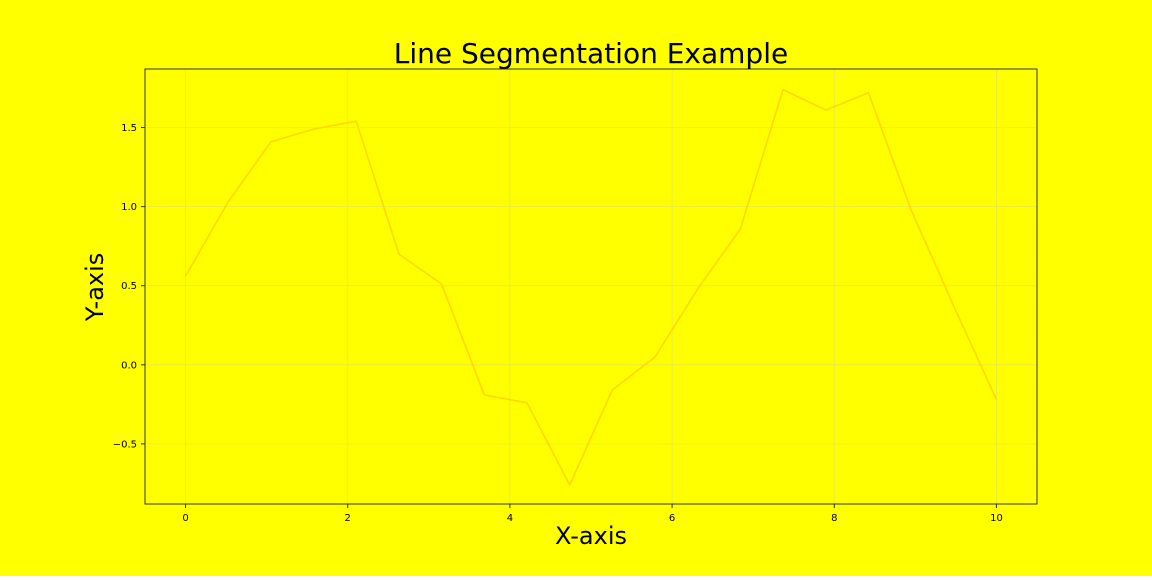 The width and height of the screenshot is (1152, 580). What do you see at coordinates (129, 207) in the screenshot?
I see `y-tick-label: 1.0` at bounding box center [129, 207].